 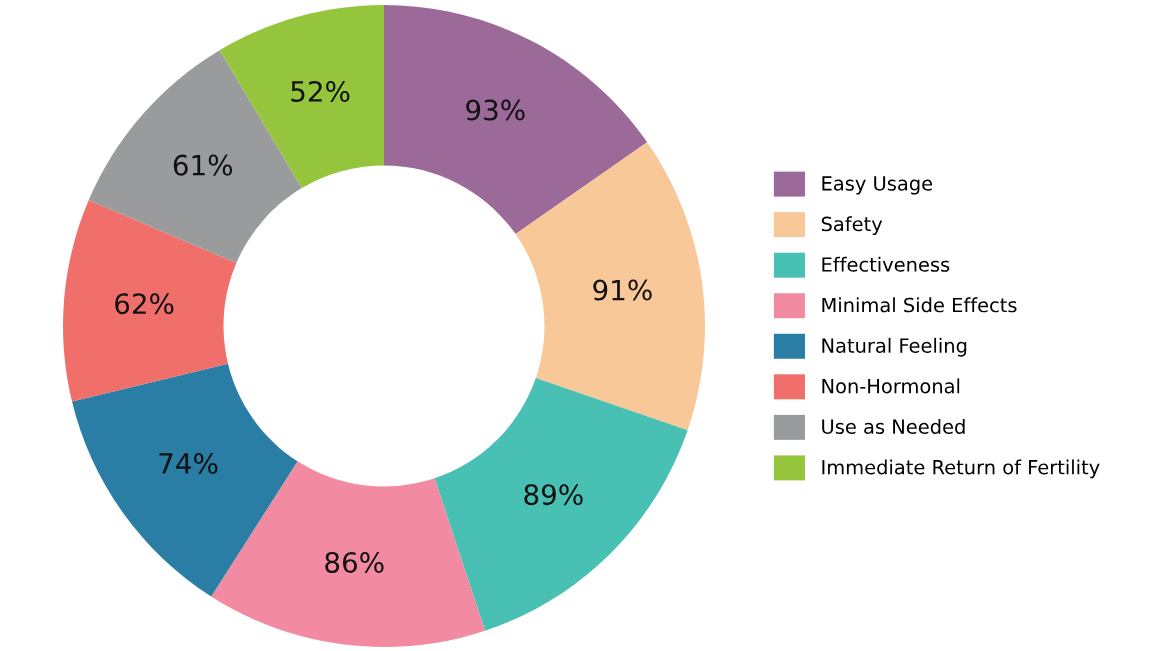 What do you see at coordinates (852, 226) in the screenshot?
I see `legend-label: Safety` at bounding box center [852, 226].